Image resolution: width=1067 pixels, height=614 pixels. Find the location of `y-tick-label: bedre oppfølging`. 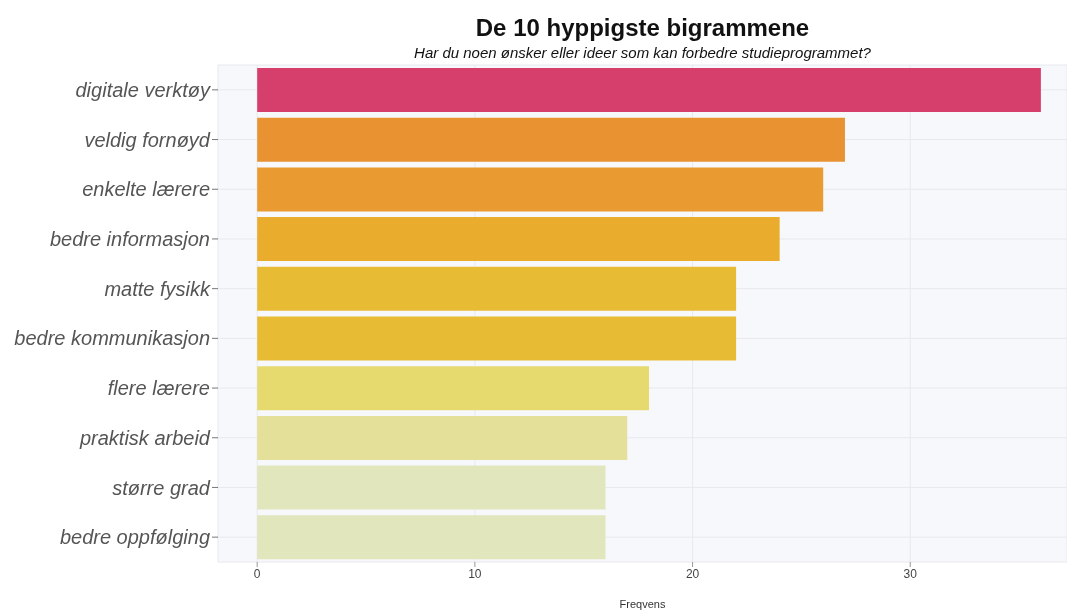

y-tick-label: bedre oppfølging is located at coordinates (134, 537).